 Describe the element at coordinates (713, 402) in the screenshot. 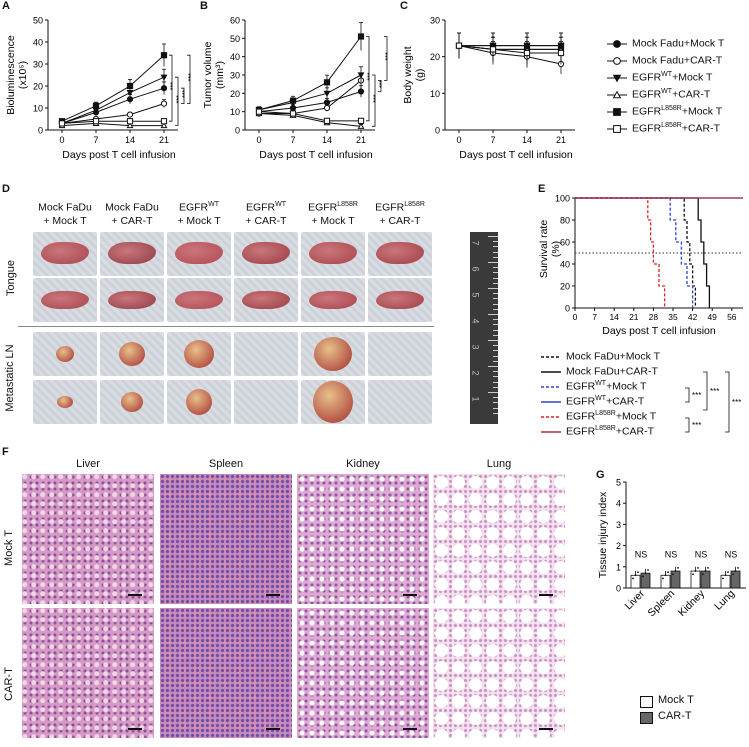

I see `survival-sig-brackets: *** *** *** ***` at that location.